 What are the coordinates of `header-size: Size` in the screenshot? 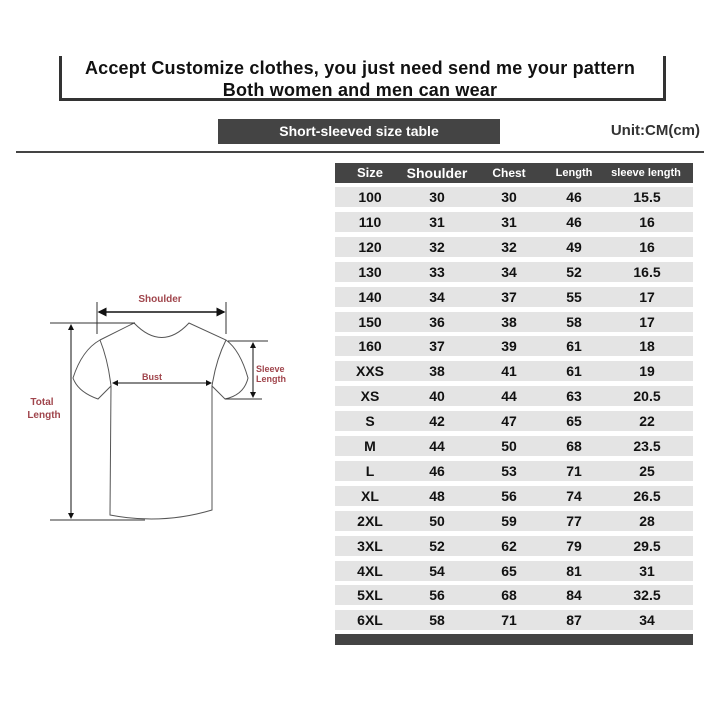 It's located at (370, 172).